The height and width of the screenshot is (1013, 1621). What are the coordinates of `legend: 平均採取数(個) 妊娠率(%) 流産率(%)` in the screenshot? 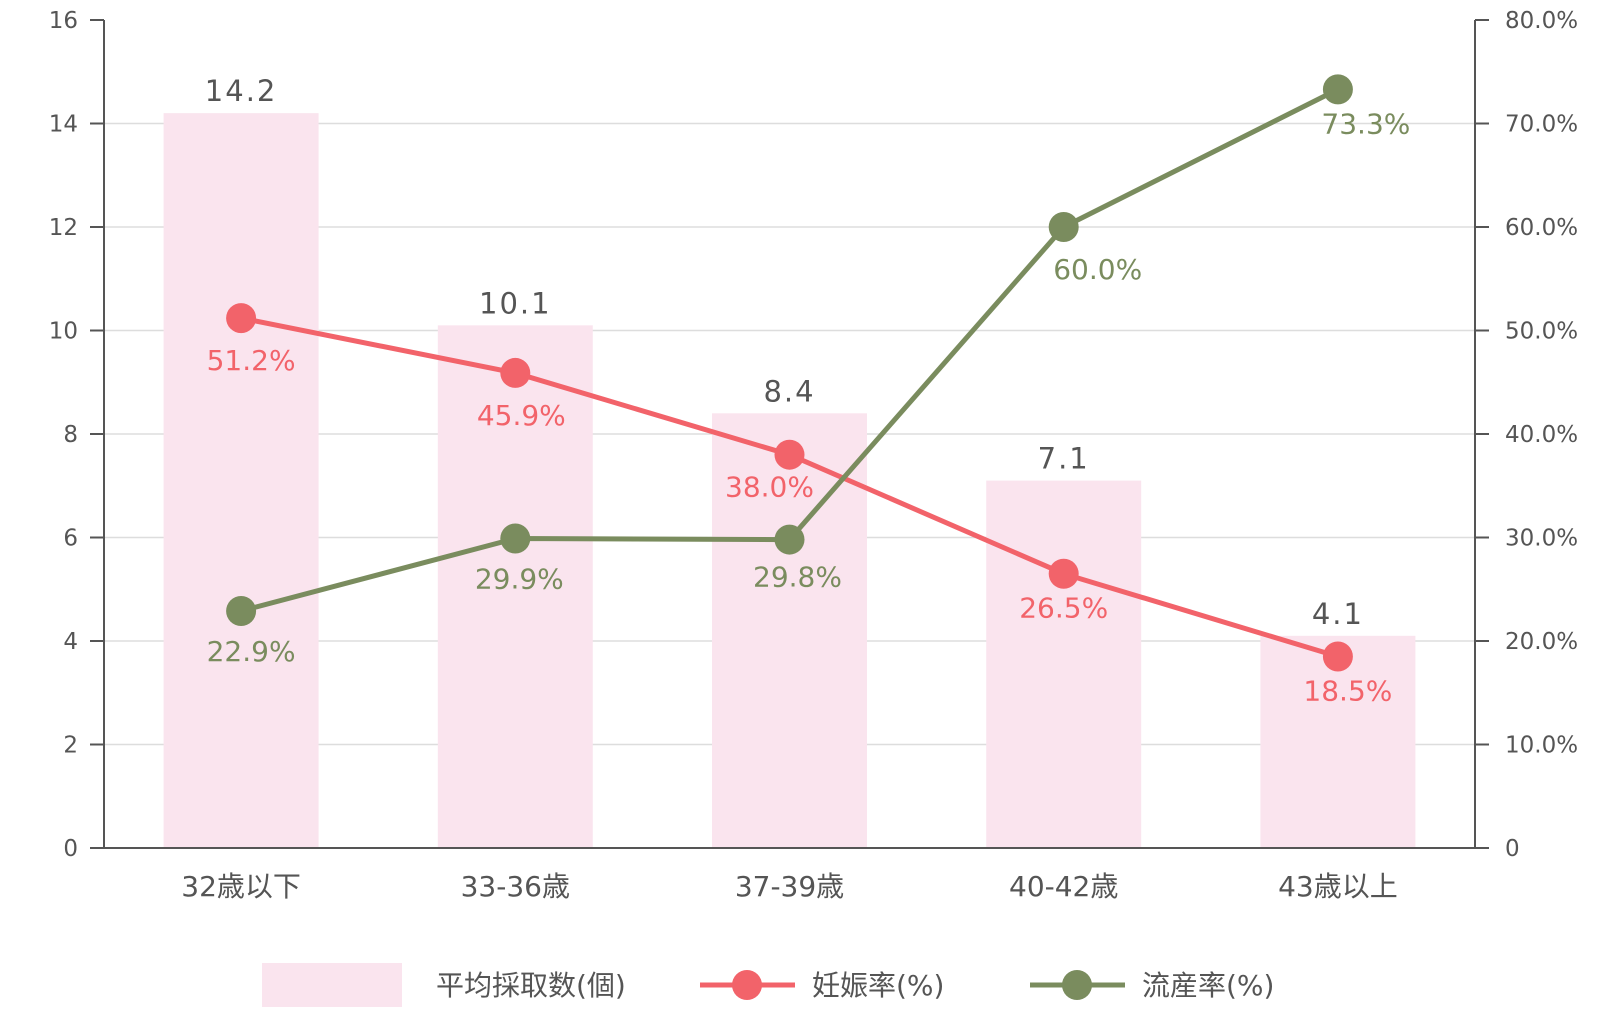 It's located at (768, 985).